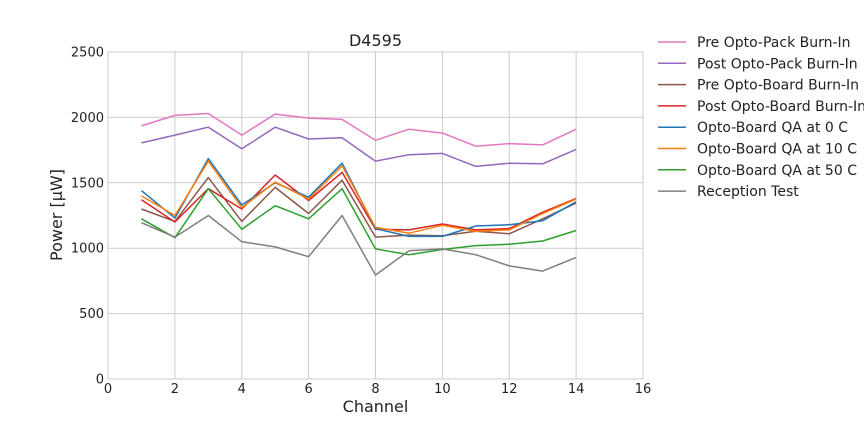 This screenshot has height=432, width=864. Describe the element at coordinates (87, 183) in the screenshot. I see `y-tick-label: 1500` at that location.